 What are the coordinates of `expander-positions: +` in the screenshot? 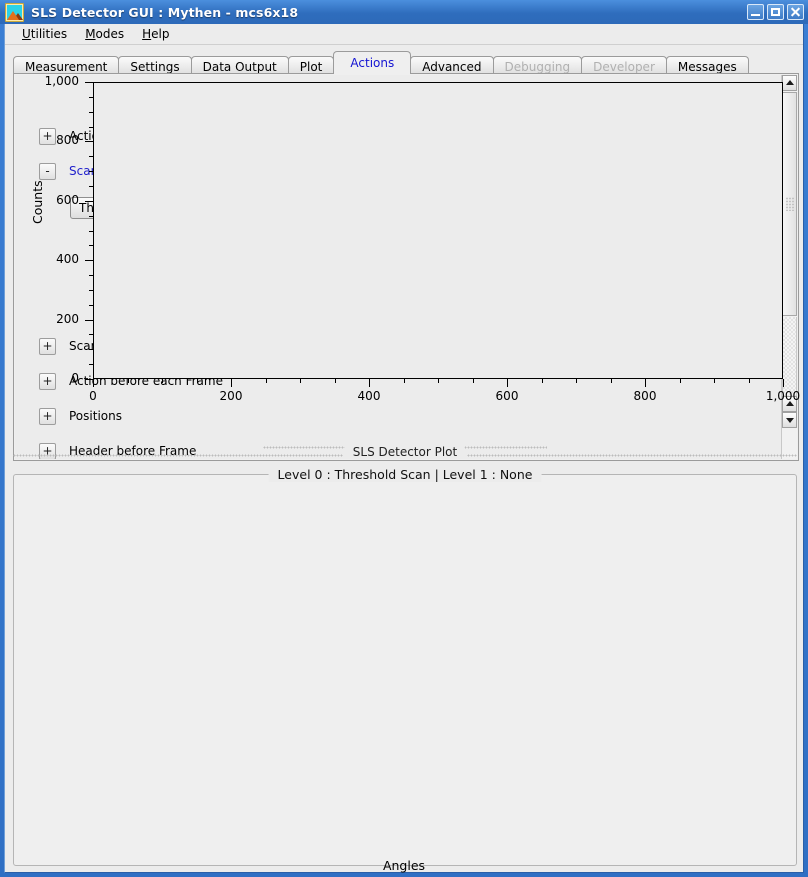 It's located at (47, 416).